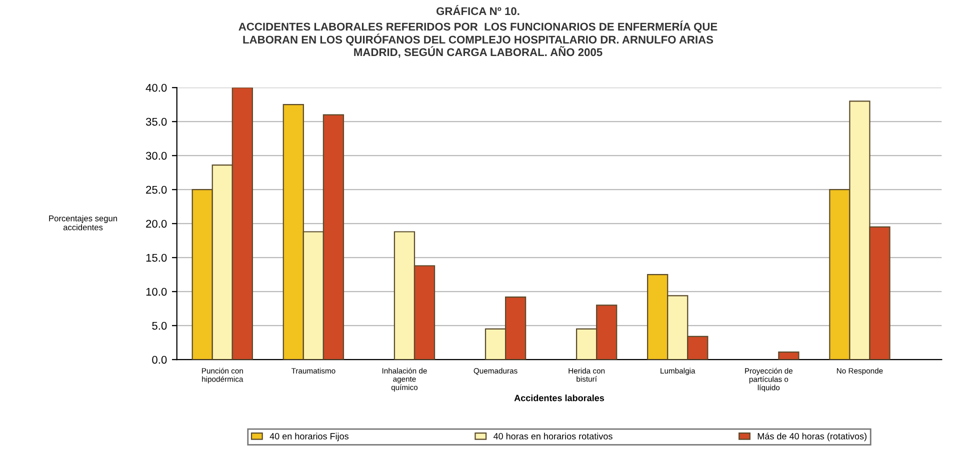  What do you see at coordinates (552, 436) in the screenshot?
I see `legend-label: 40 horas en horarios rotativos` at bounding box center [552, 436].